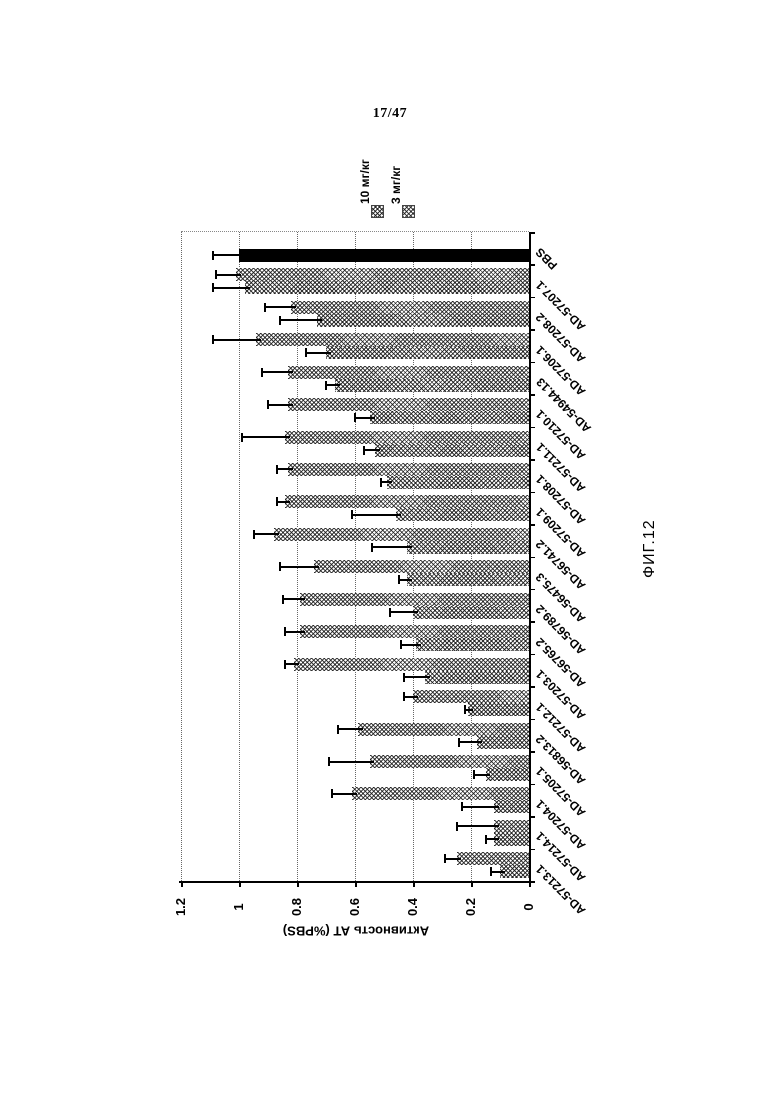 This screenshot has width=780, height=1103. I want to click on category-axis-line, so click(530, 557).